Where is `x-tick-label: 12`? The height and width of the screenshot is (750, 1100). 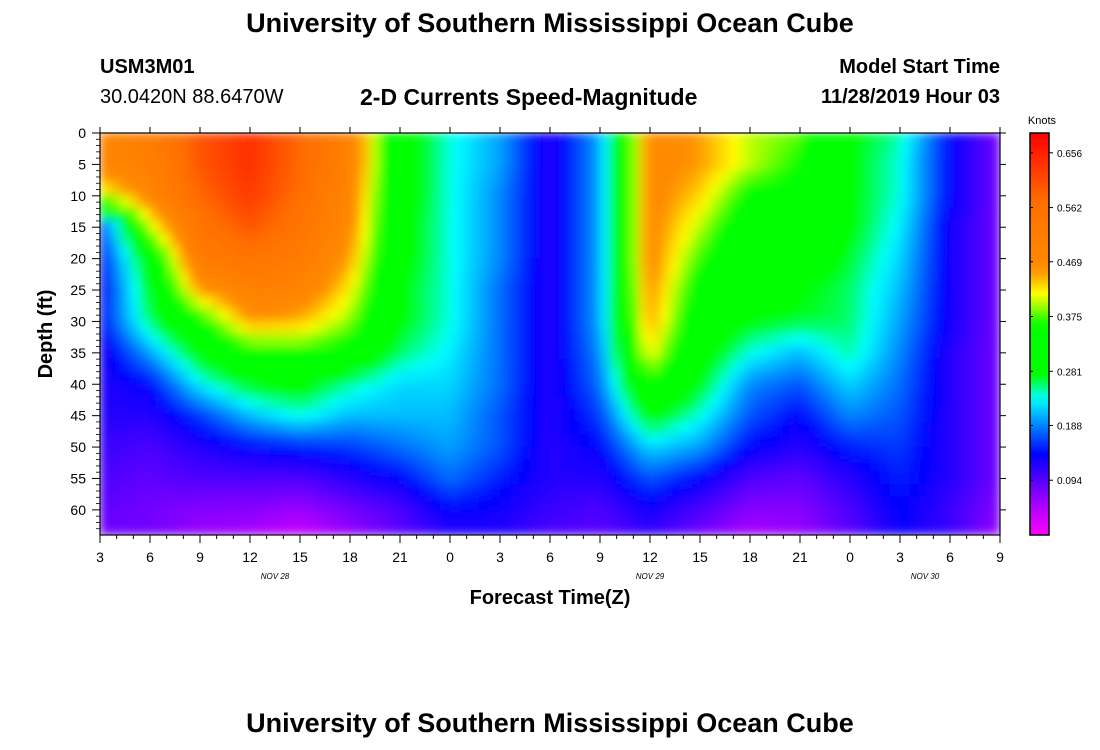 x-tick-label: 12 is located at coordinates (650, 557).